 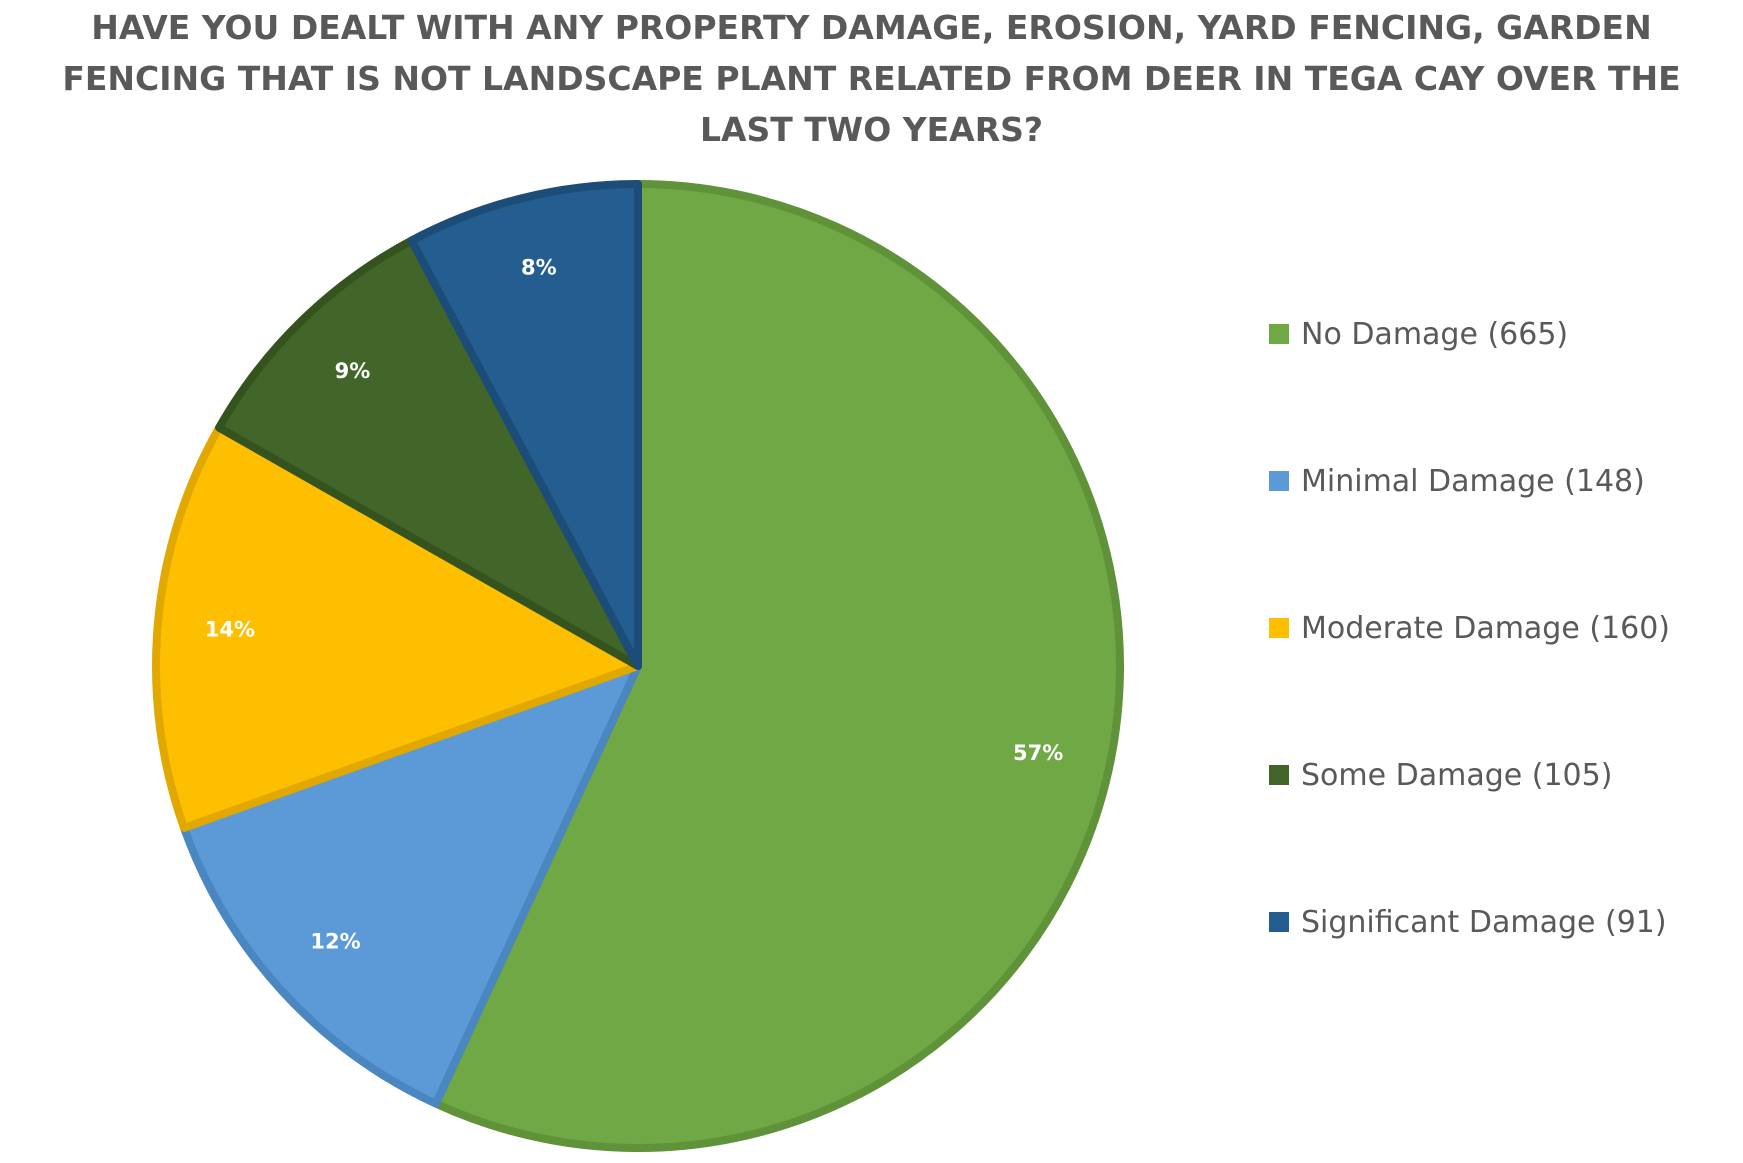 I want to click on legend-label: Significant Damage (91), so click(x=1484, y=922).